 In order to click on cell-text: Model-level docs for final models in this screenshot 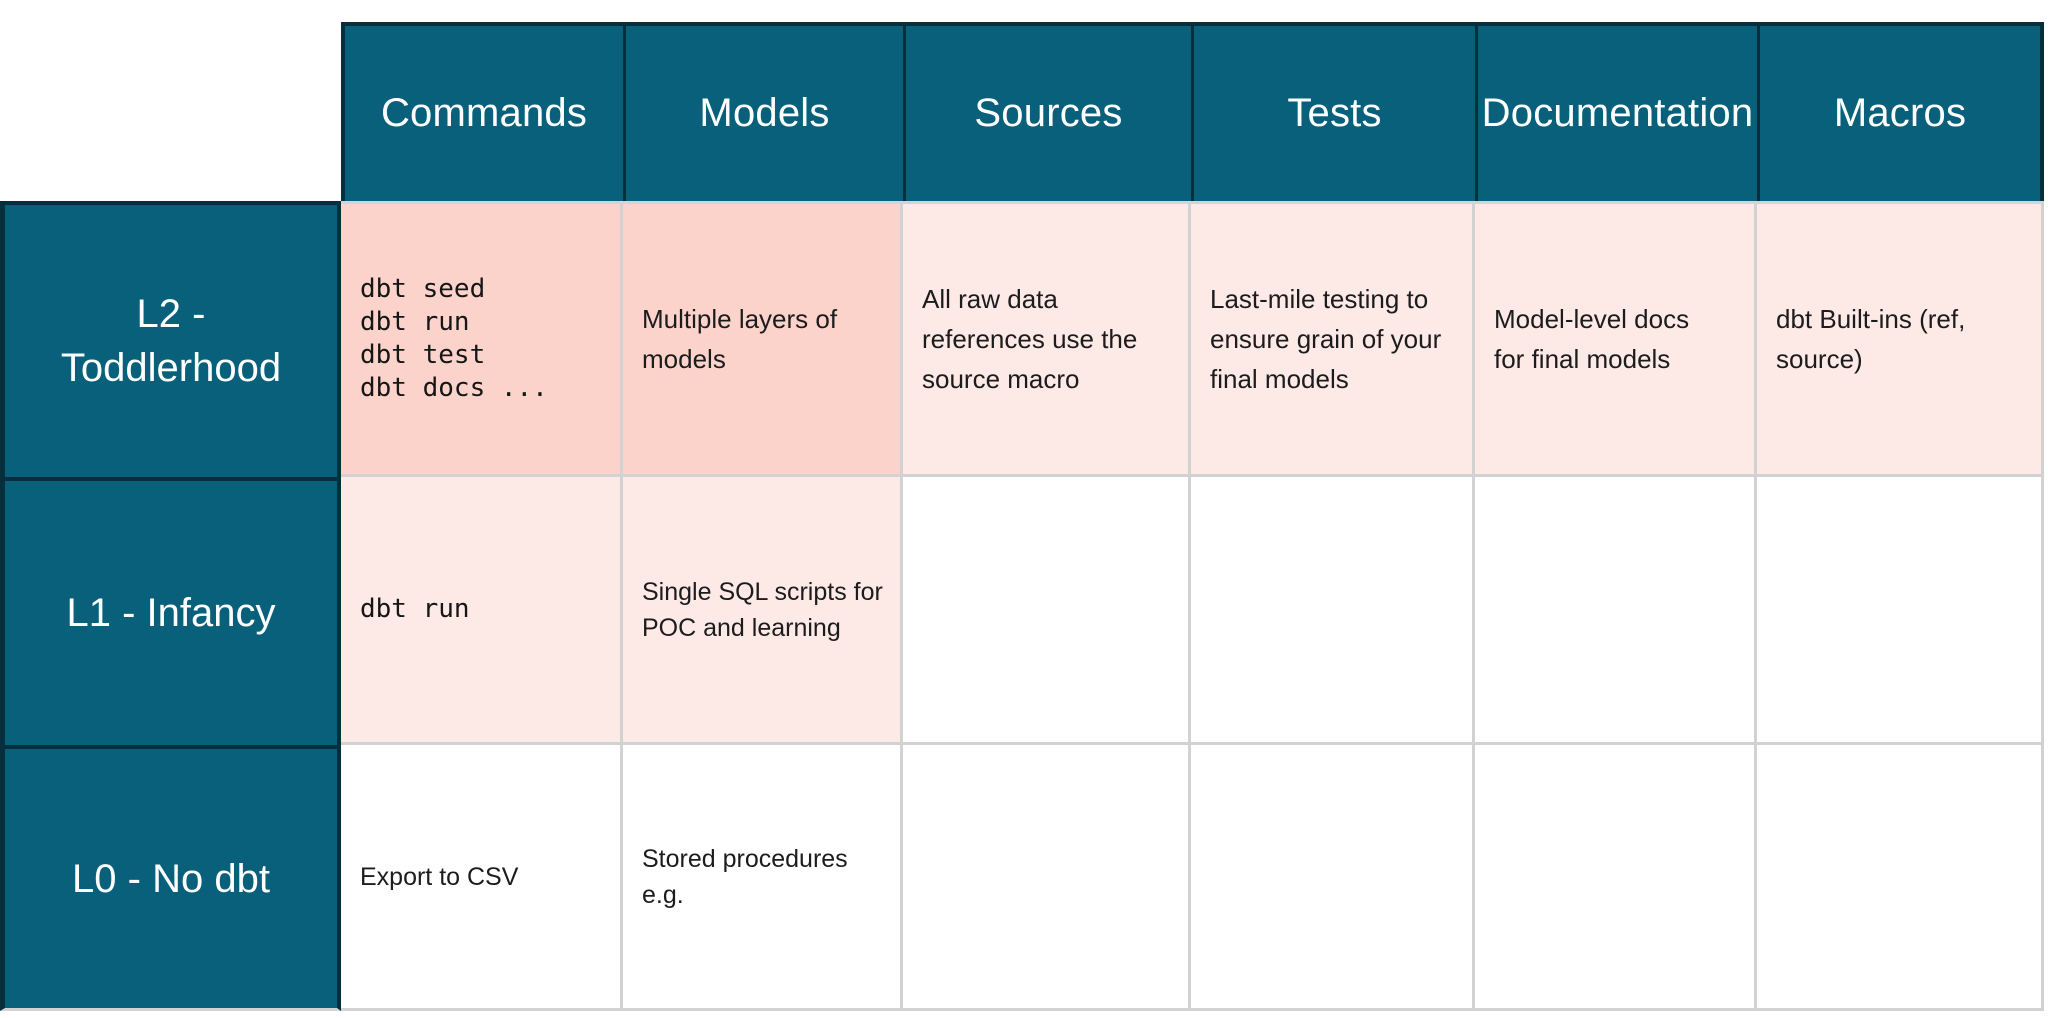, I will do `click(1592, 339)`.